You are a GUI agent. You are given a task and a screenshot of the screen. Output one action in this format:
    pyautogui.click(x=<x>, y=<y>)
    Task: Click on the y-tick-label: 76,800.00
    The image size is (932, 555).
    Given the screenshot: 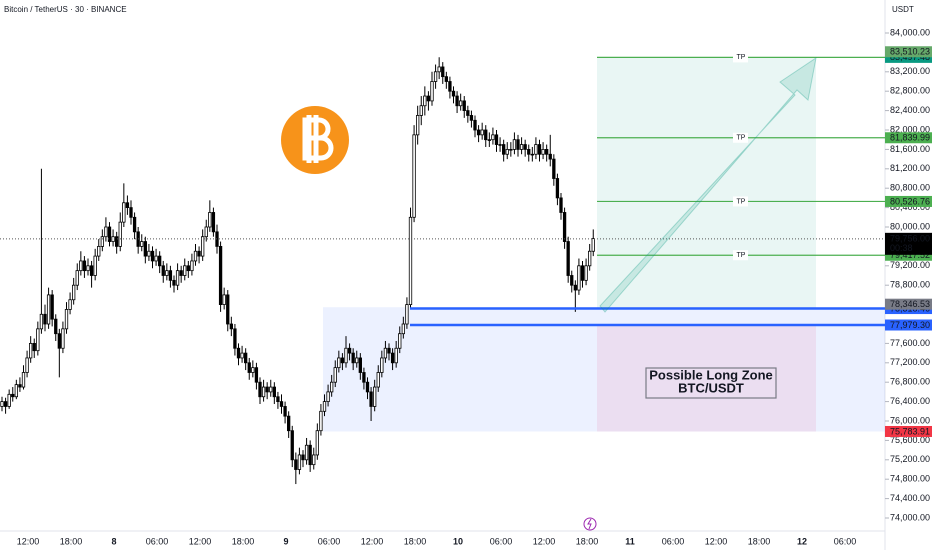 What is the action you would take?
    pyautogui.click(x=910, y=382)
    